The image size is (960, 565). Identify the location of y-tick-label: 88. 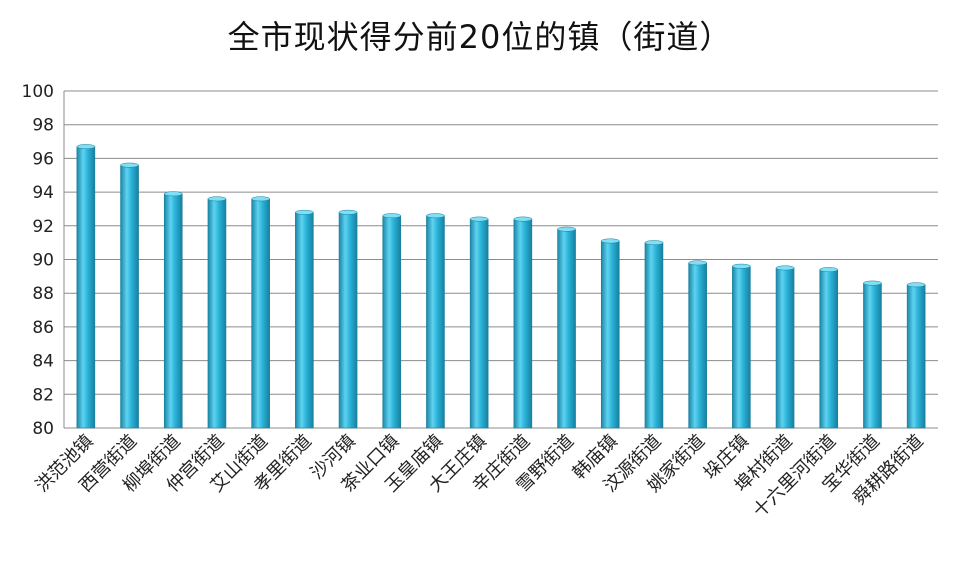
(43, 294).